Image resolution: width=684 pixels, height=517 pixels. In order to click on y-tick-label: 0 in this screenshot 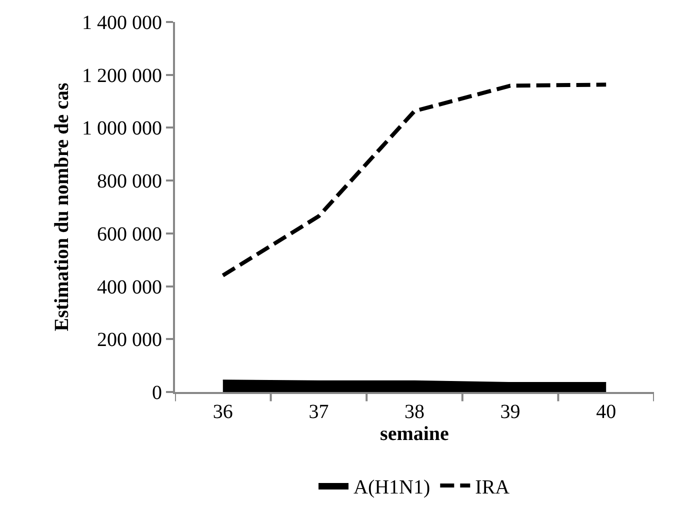, I will do `click(157, 393)`.